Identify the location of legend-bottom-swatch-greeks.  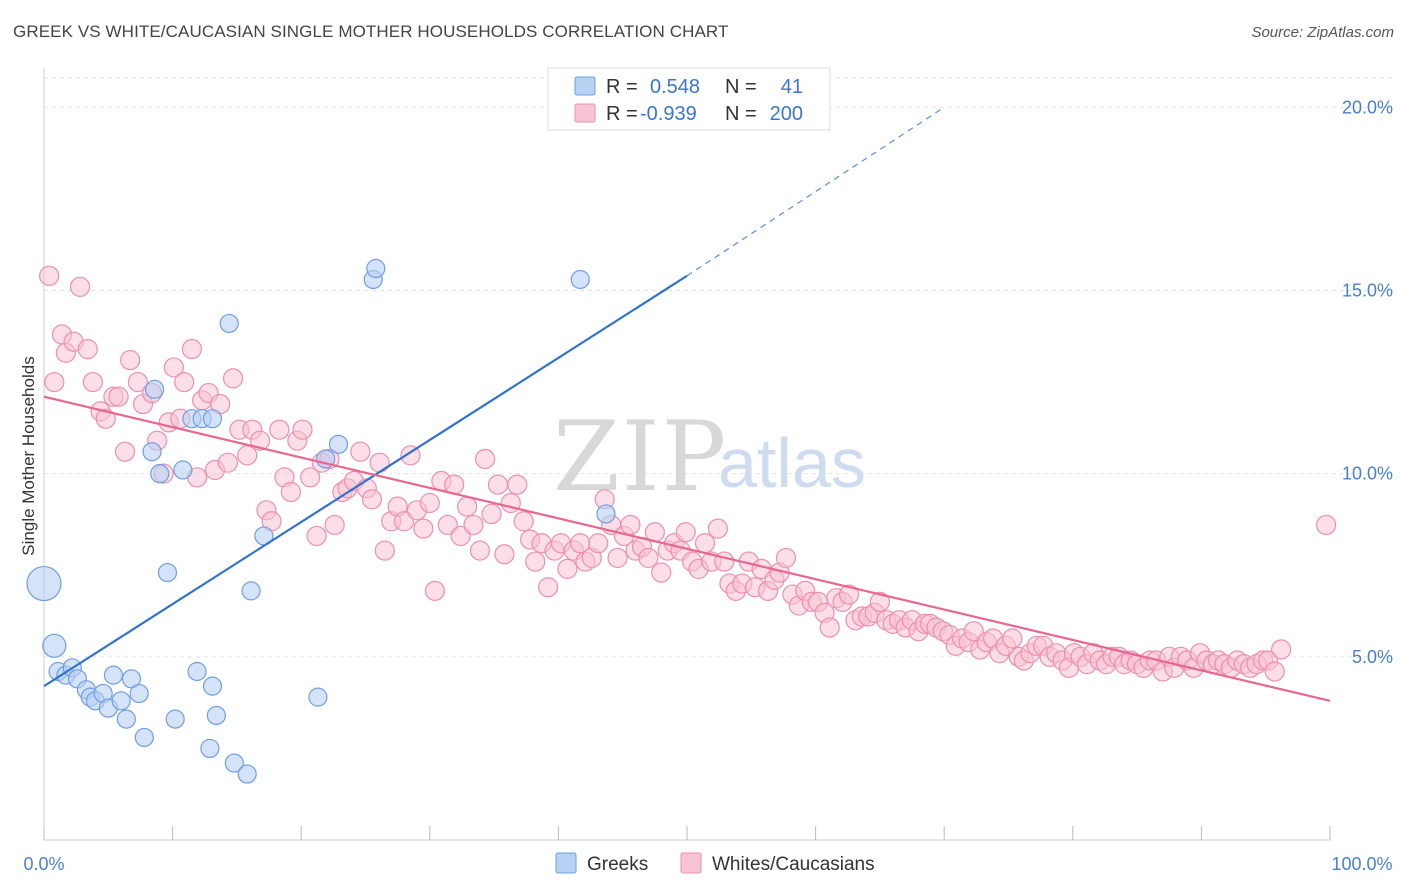
(566, 863).